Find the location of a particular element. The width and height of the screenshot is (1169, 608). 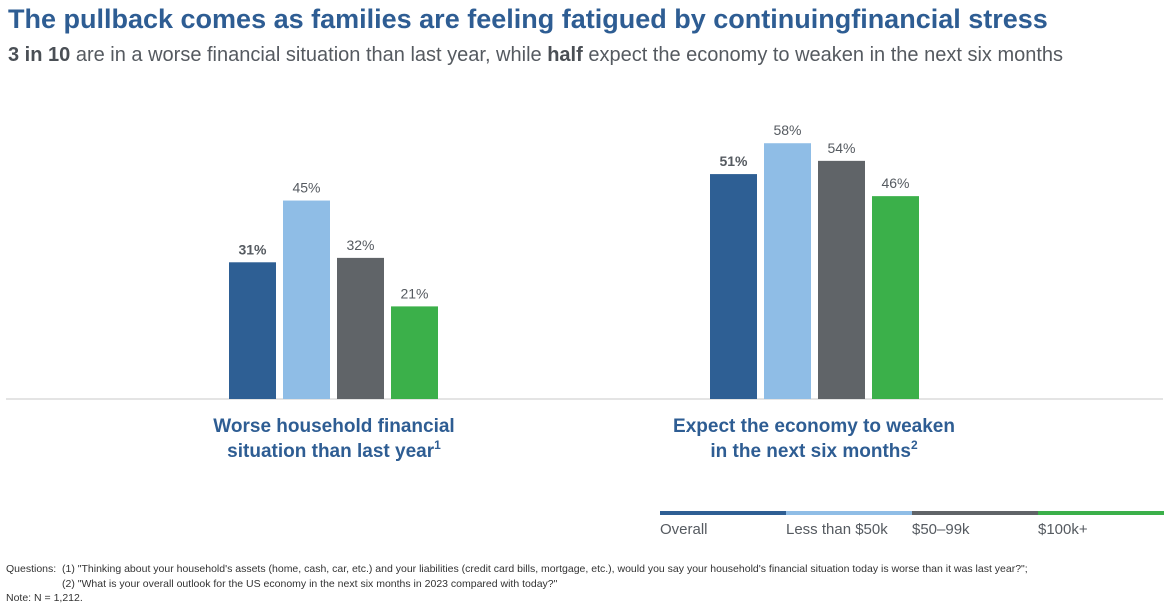

data-label: 21% is located at coordinates (414, 293).